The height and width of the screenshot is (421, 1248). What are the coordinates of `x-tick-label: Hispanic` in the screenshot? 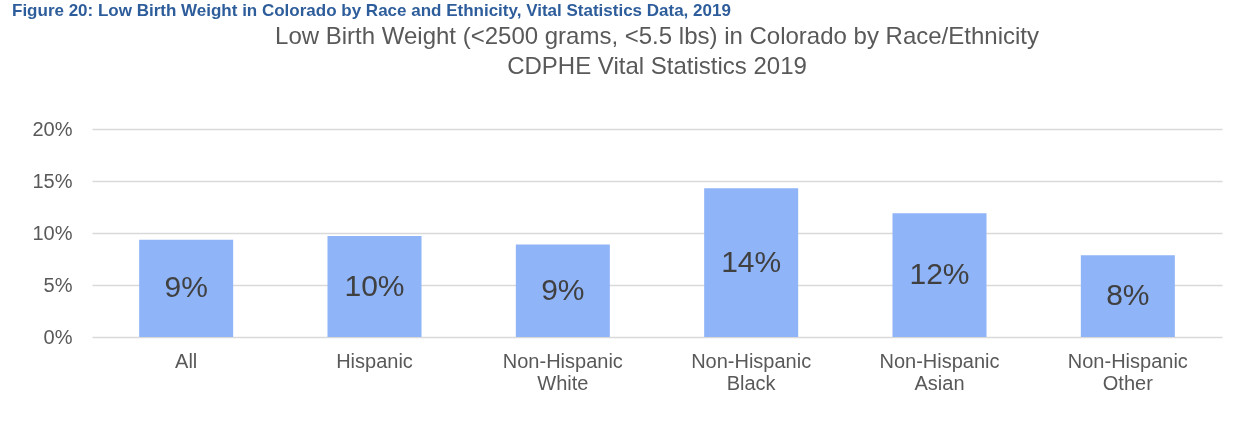 It's located at (374, 360).